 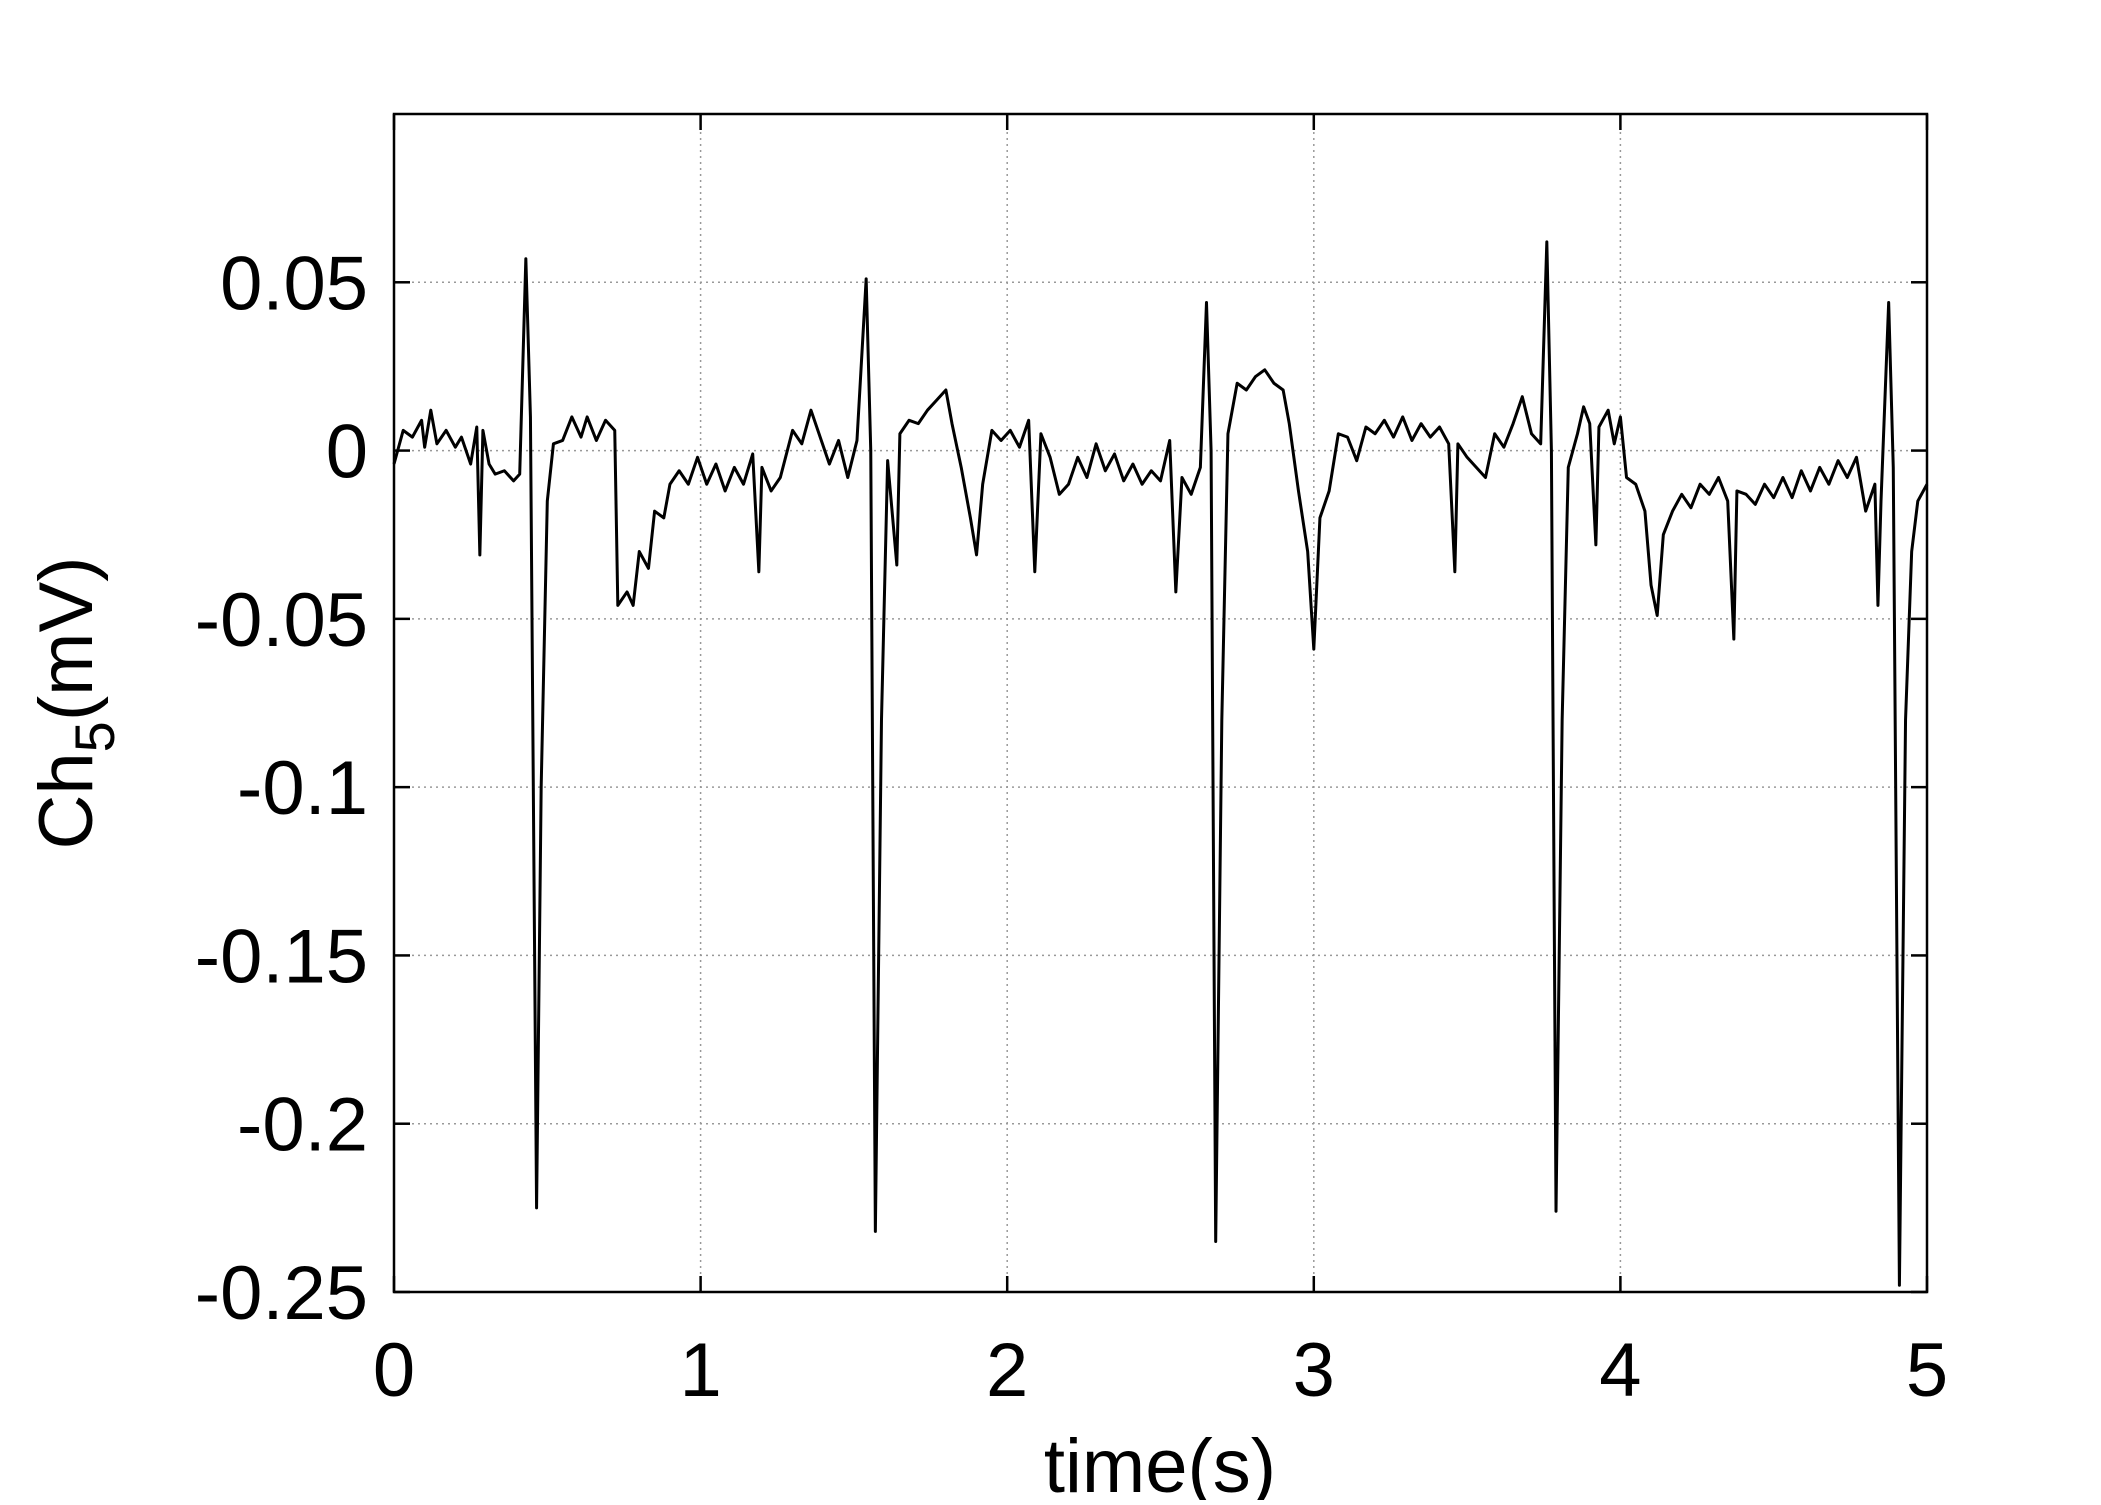 What do you see at coordinates (347, 452) in the screenshot?
I see `y-tick-label: 0` at bounding box center [347, 452].